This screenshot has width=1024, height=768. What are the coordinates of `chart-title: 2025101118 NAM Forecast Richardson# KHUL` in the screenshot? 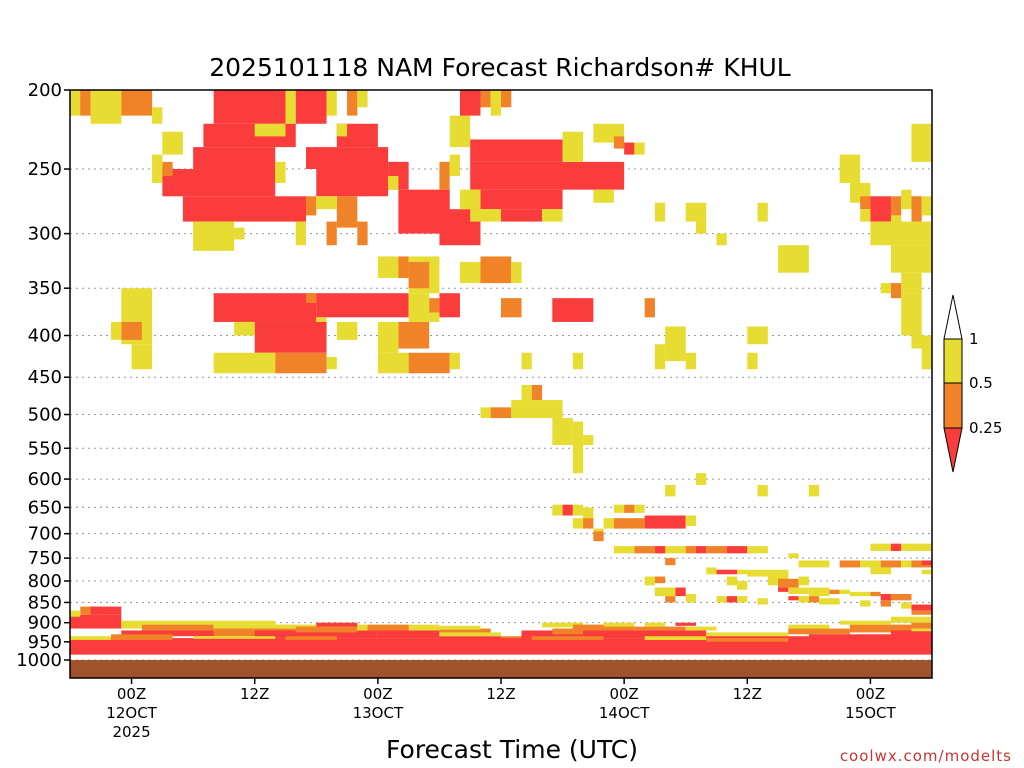 It's located at (500, 67).